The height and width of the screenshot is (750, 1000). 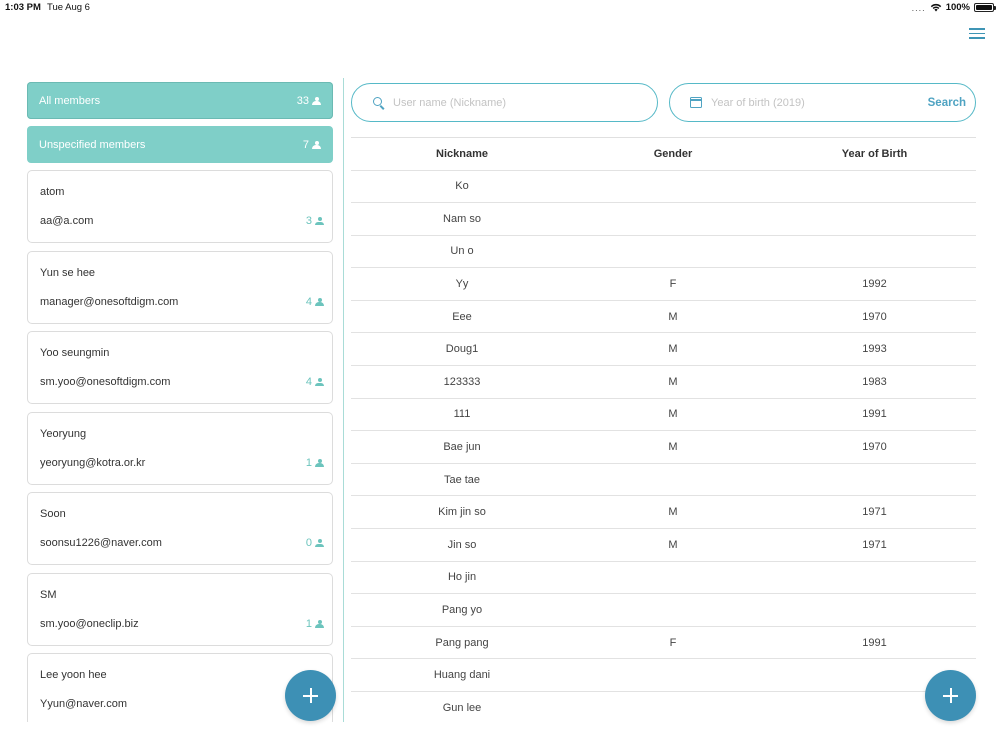 I want to click on member-card: Yoo seungmin sm.yoo@onesoftdigm.com 4, so click(x=180, y=367).